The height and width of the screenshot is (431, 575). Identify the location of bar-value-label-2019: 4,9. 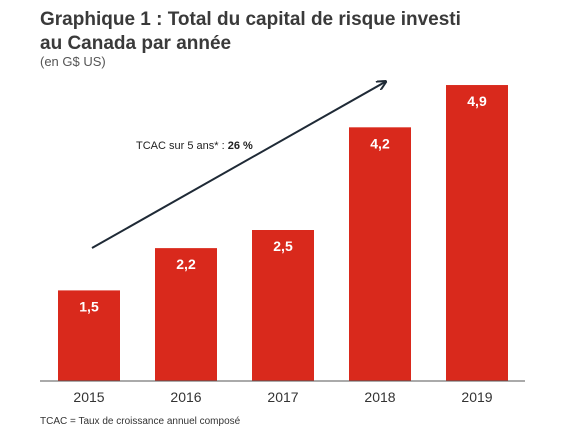
(477, 101).